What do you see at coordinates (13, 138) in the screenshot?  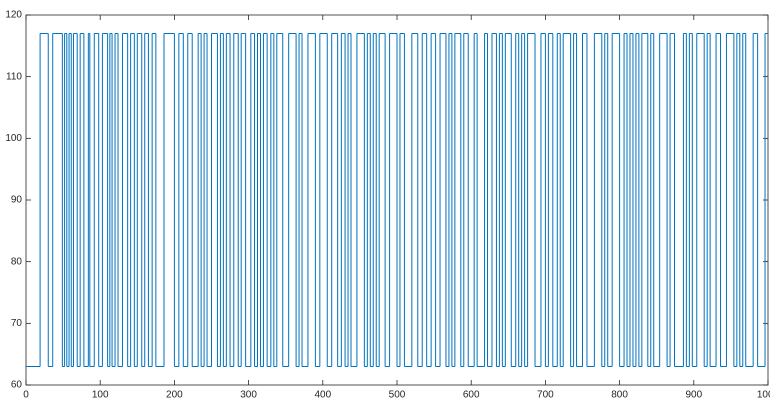 I see `y-tick-label: 100` at bounding box center [13, 138].